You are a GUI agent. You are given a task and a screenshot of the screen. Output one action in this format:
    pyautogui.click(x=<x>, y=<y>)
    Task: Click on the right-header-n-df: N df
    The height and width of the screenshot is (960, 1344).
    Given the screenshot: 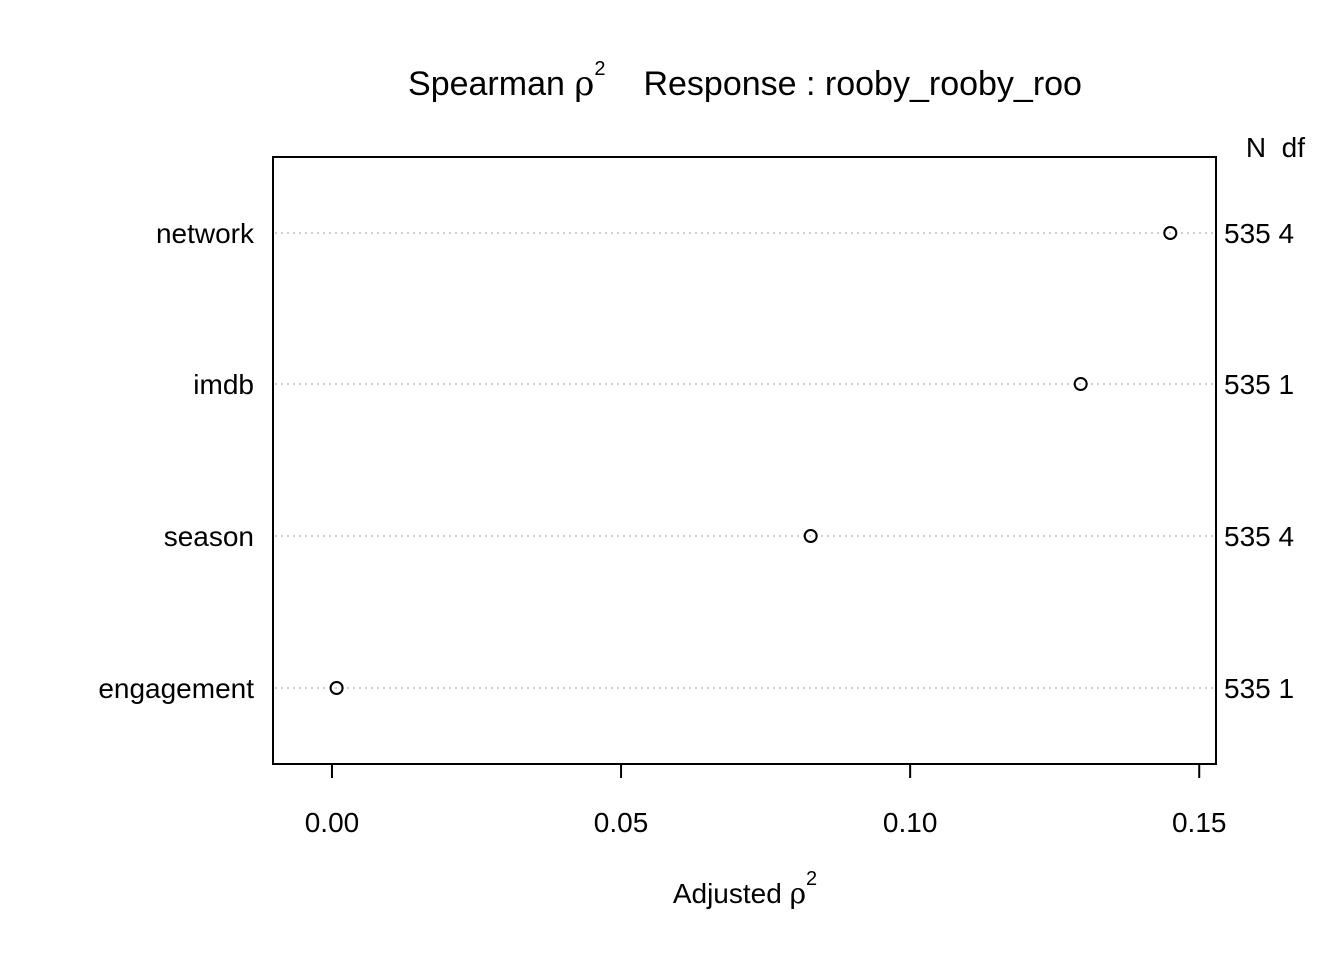 What is the action you would take?
    pyautogui.click(x=1275, y=147)
    